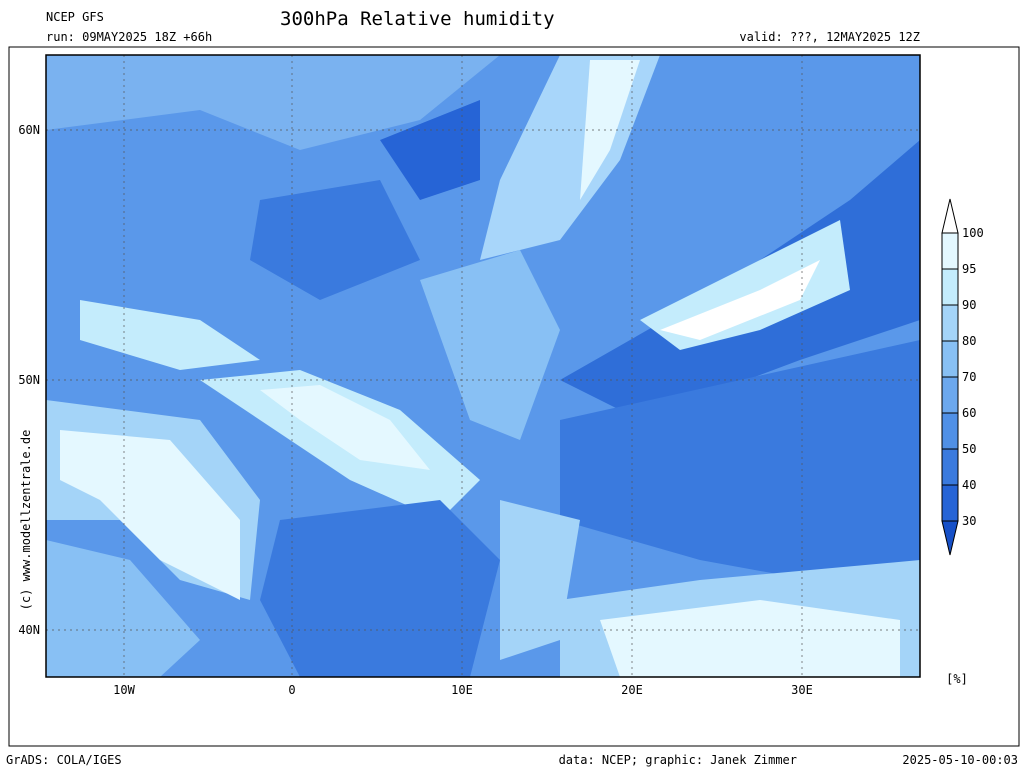 The height and width of the screenshot is (772, 1024). What do you see at coordinates (462, 690) in the screenshot?
I see `longitude-label: 10E` at bounding box center [462, 690].